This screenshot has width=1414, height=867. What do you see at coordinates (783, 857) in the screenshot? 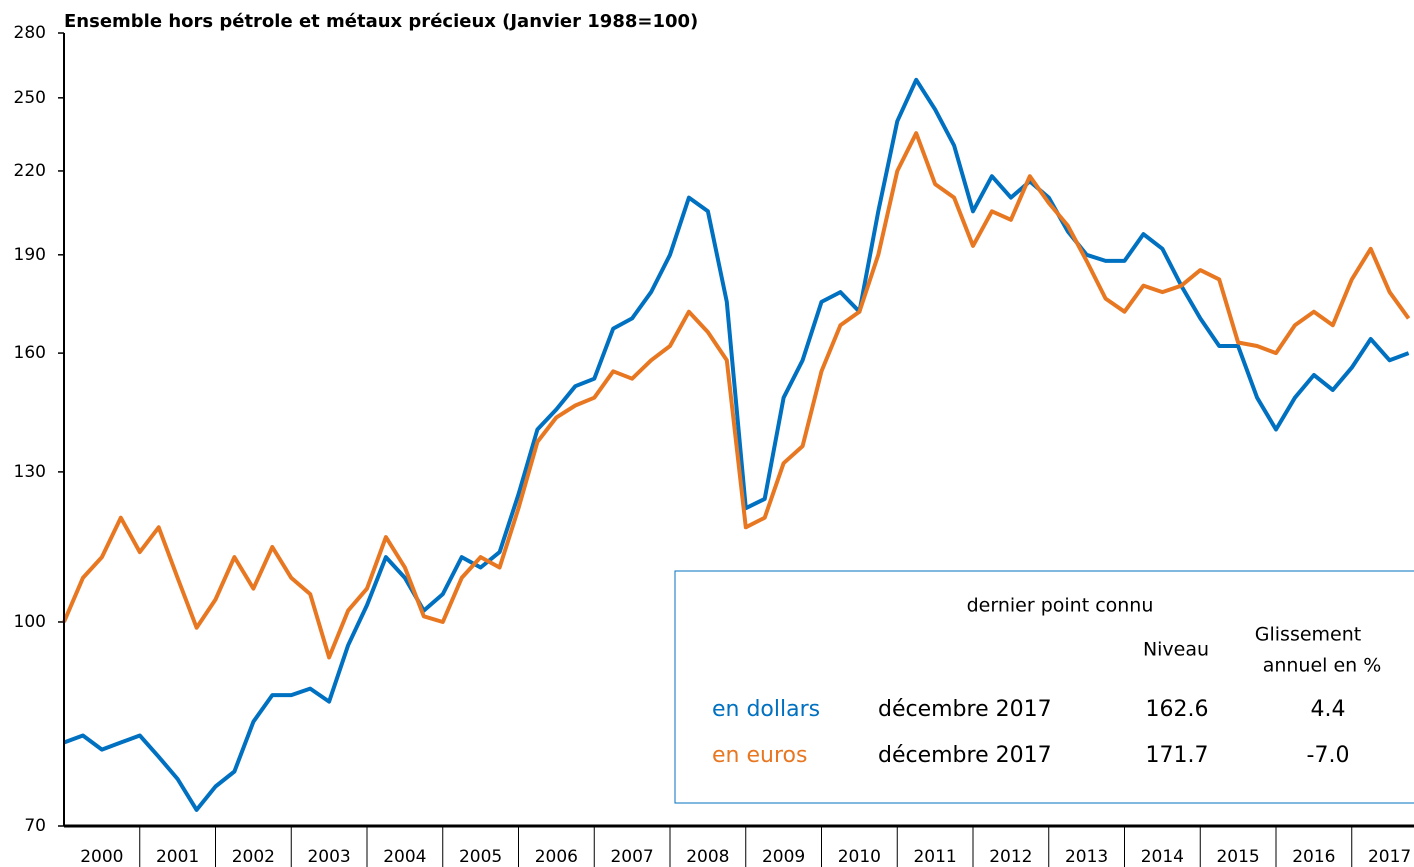
I see `x-tick-label: 2009` at bounding box center [783, 857].